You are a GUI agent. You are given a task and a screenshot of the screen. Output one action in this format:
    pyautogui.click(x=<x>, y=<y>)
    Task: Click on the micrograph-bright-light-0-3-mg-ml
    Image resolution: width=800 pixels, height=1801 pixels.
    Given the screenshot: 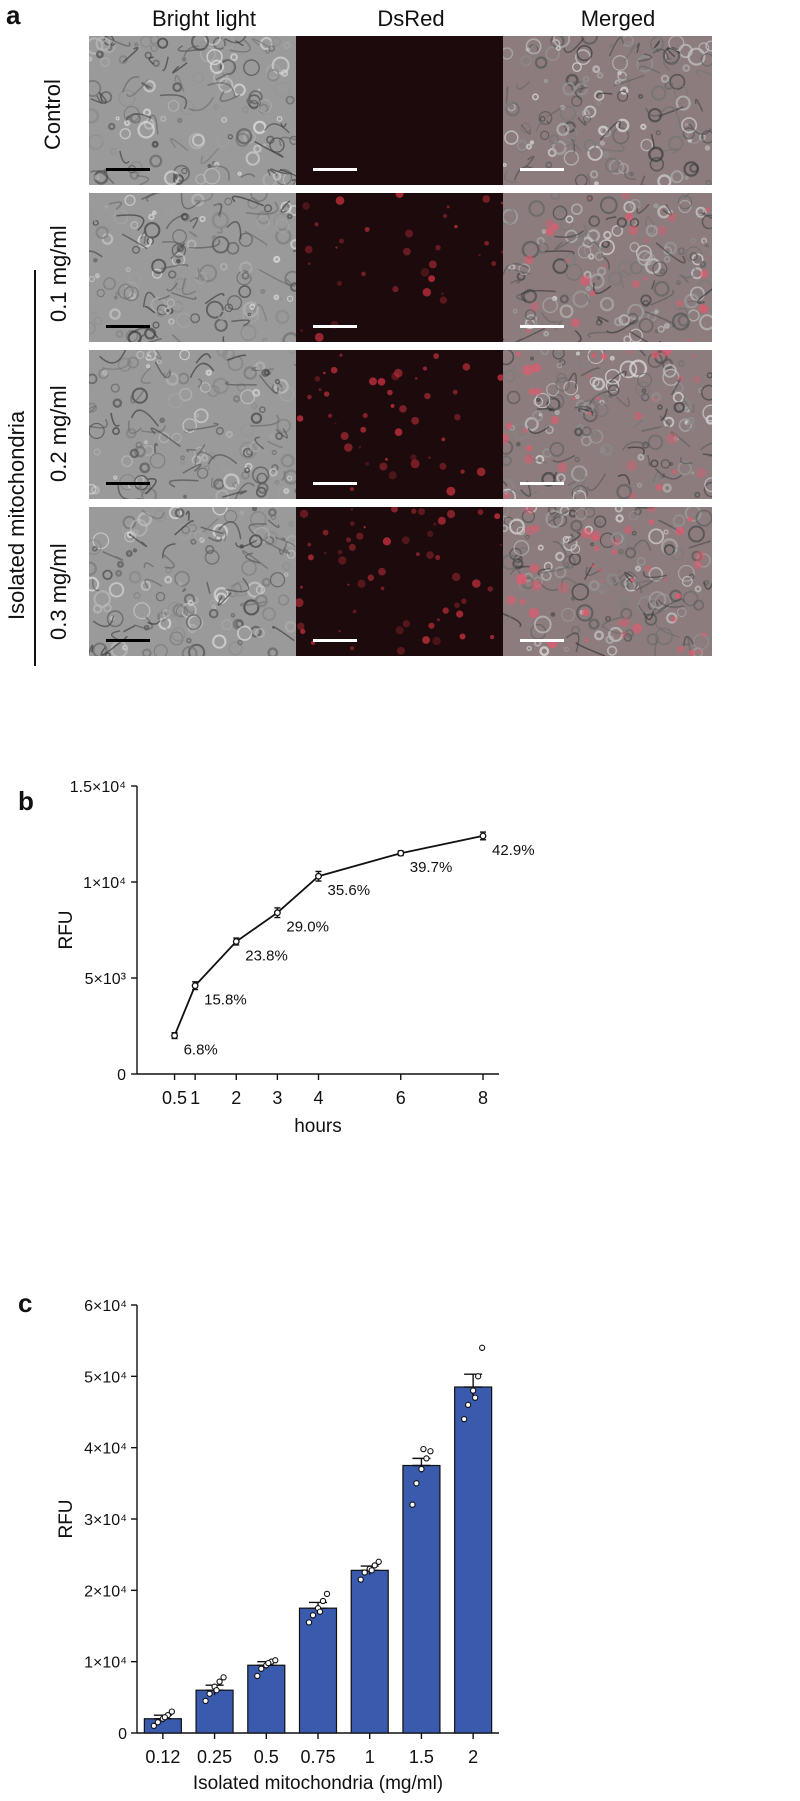 What is the action you would take?
    pyautogui.click(x=193, y=581)
    